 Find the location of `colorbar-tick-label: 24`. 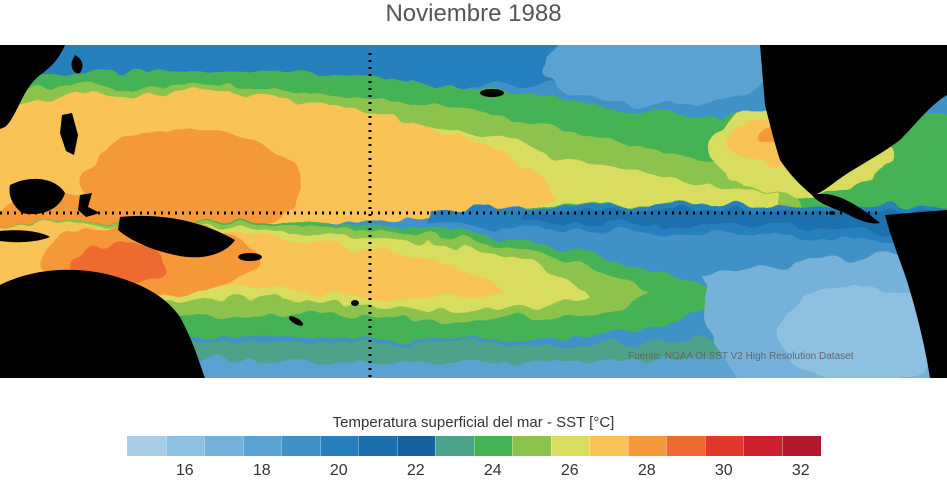

colorbar-tick-label: 24 is located at coordinates (492, 470).